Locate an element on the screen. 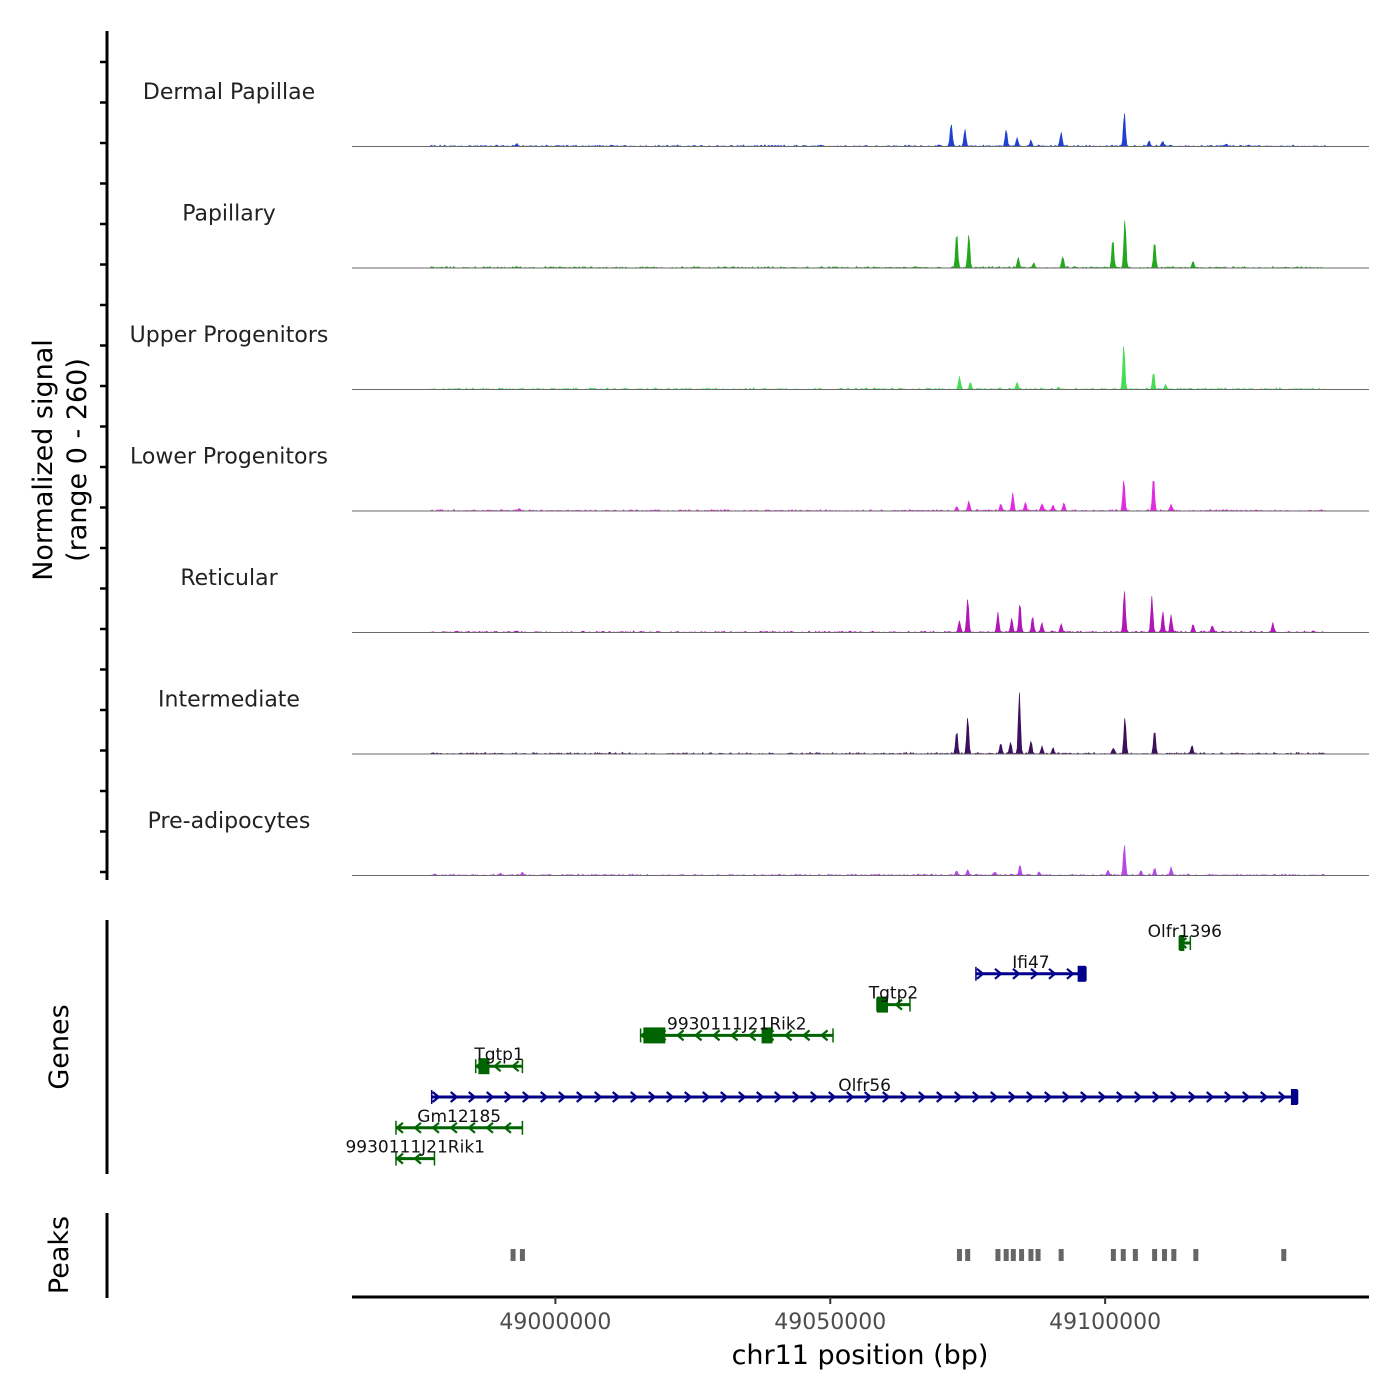 This screenshot has height=1400, width=1400. track-label: Papillary is located at coordinates (229, 214).